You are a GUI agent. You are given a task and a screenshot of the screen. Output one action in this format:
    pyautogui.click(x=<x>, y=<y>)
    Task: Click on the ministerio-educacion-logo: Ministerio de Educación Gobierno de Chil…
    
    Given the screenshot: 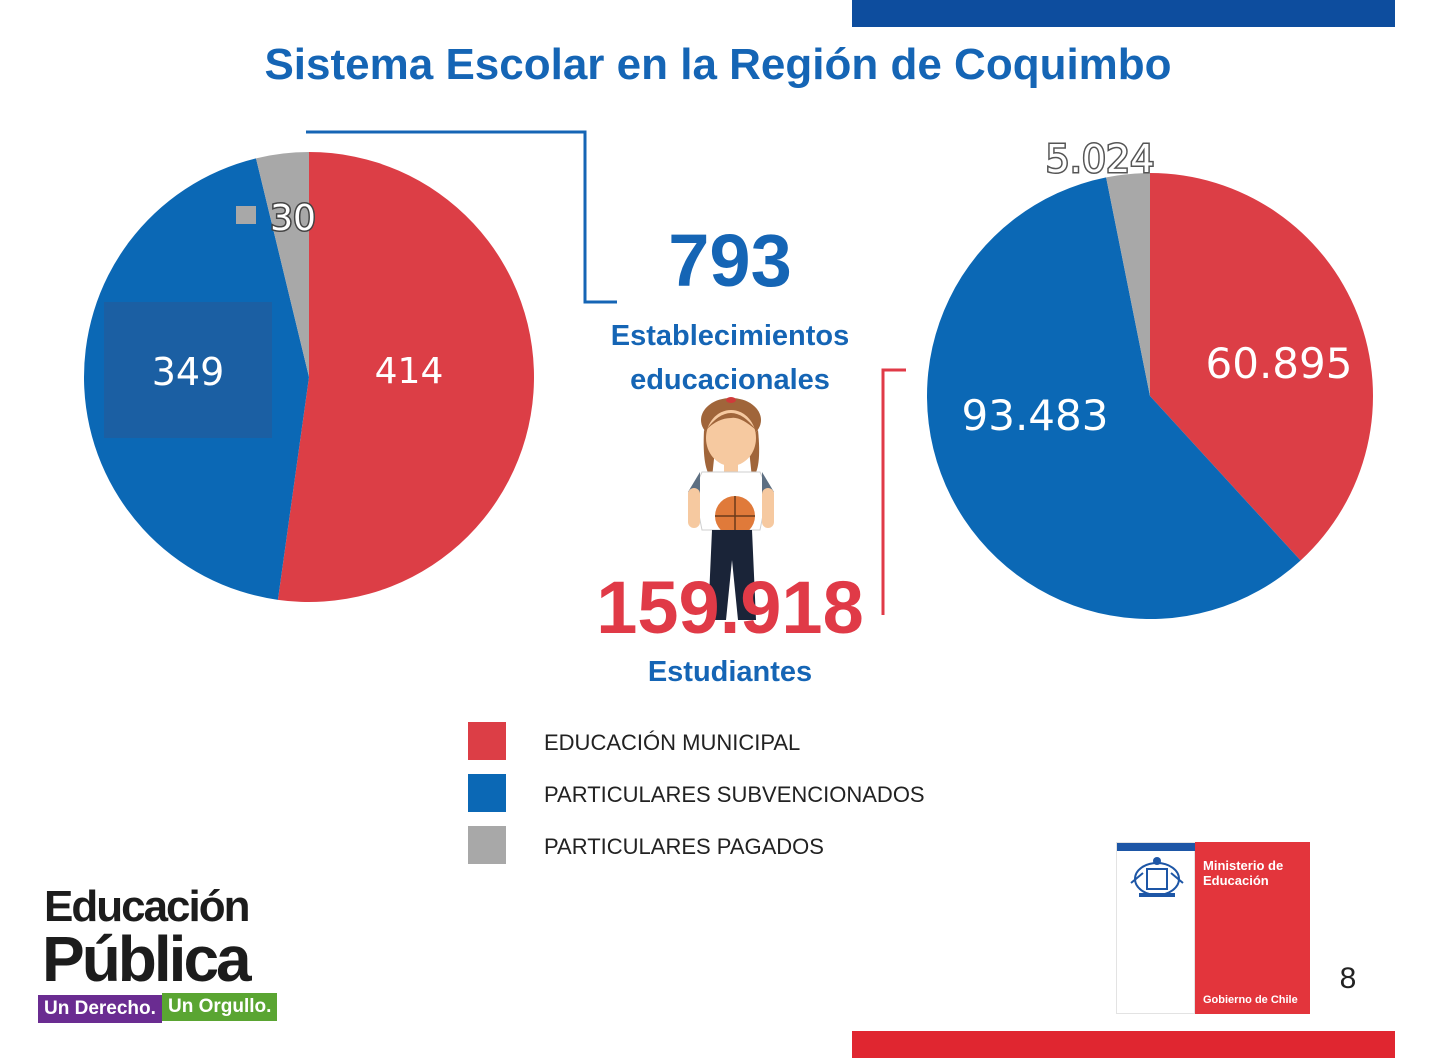 What is the action you would take?
    pyautogui.click(x=1213, y=928)
    